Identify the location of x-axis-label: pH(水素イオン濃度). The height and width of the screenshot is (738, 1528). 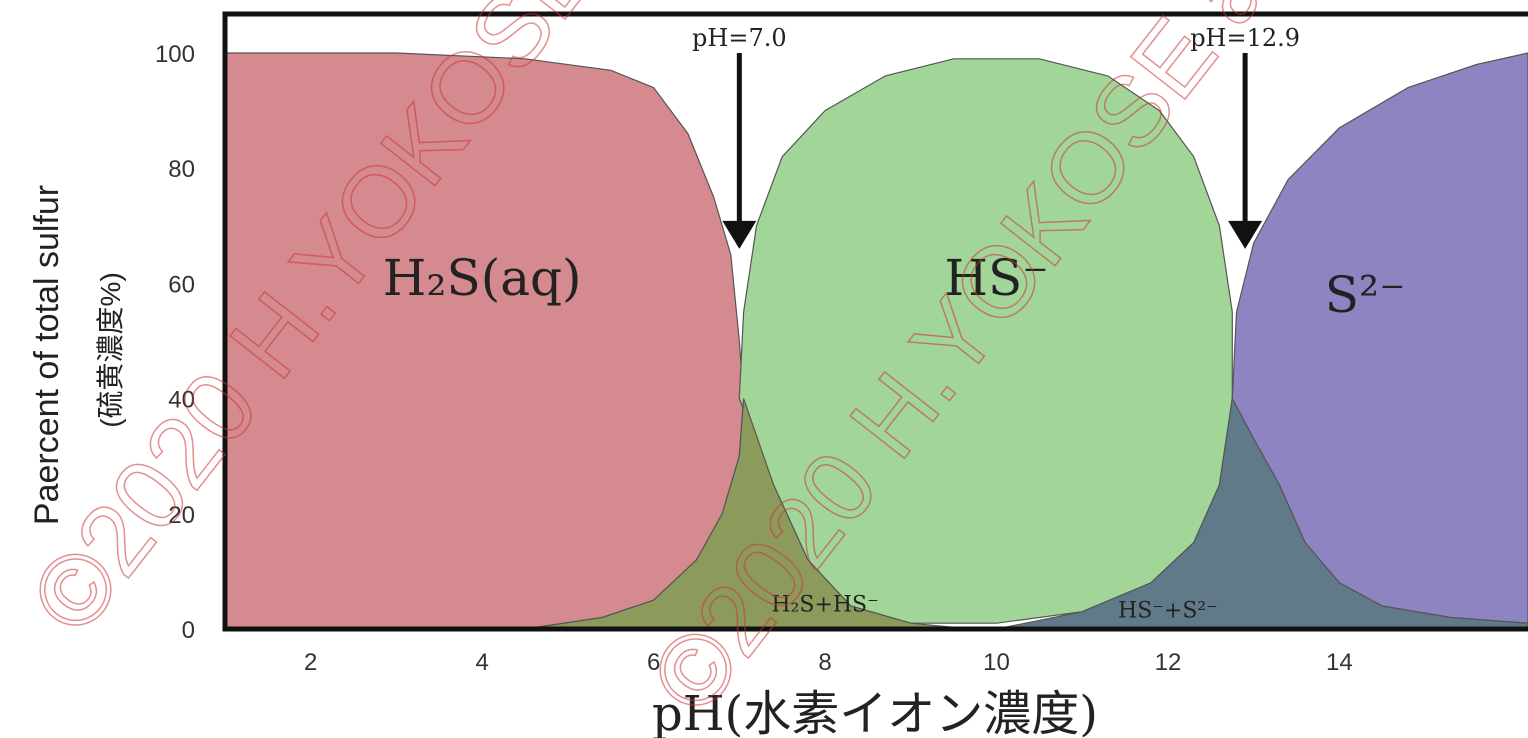
(875, 712).